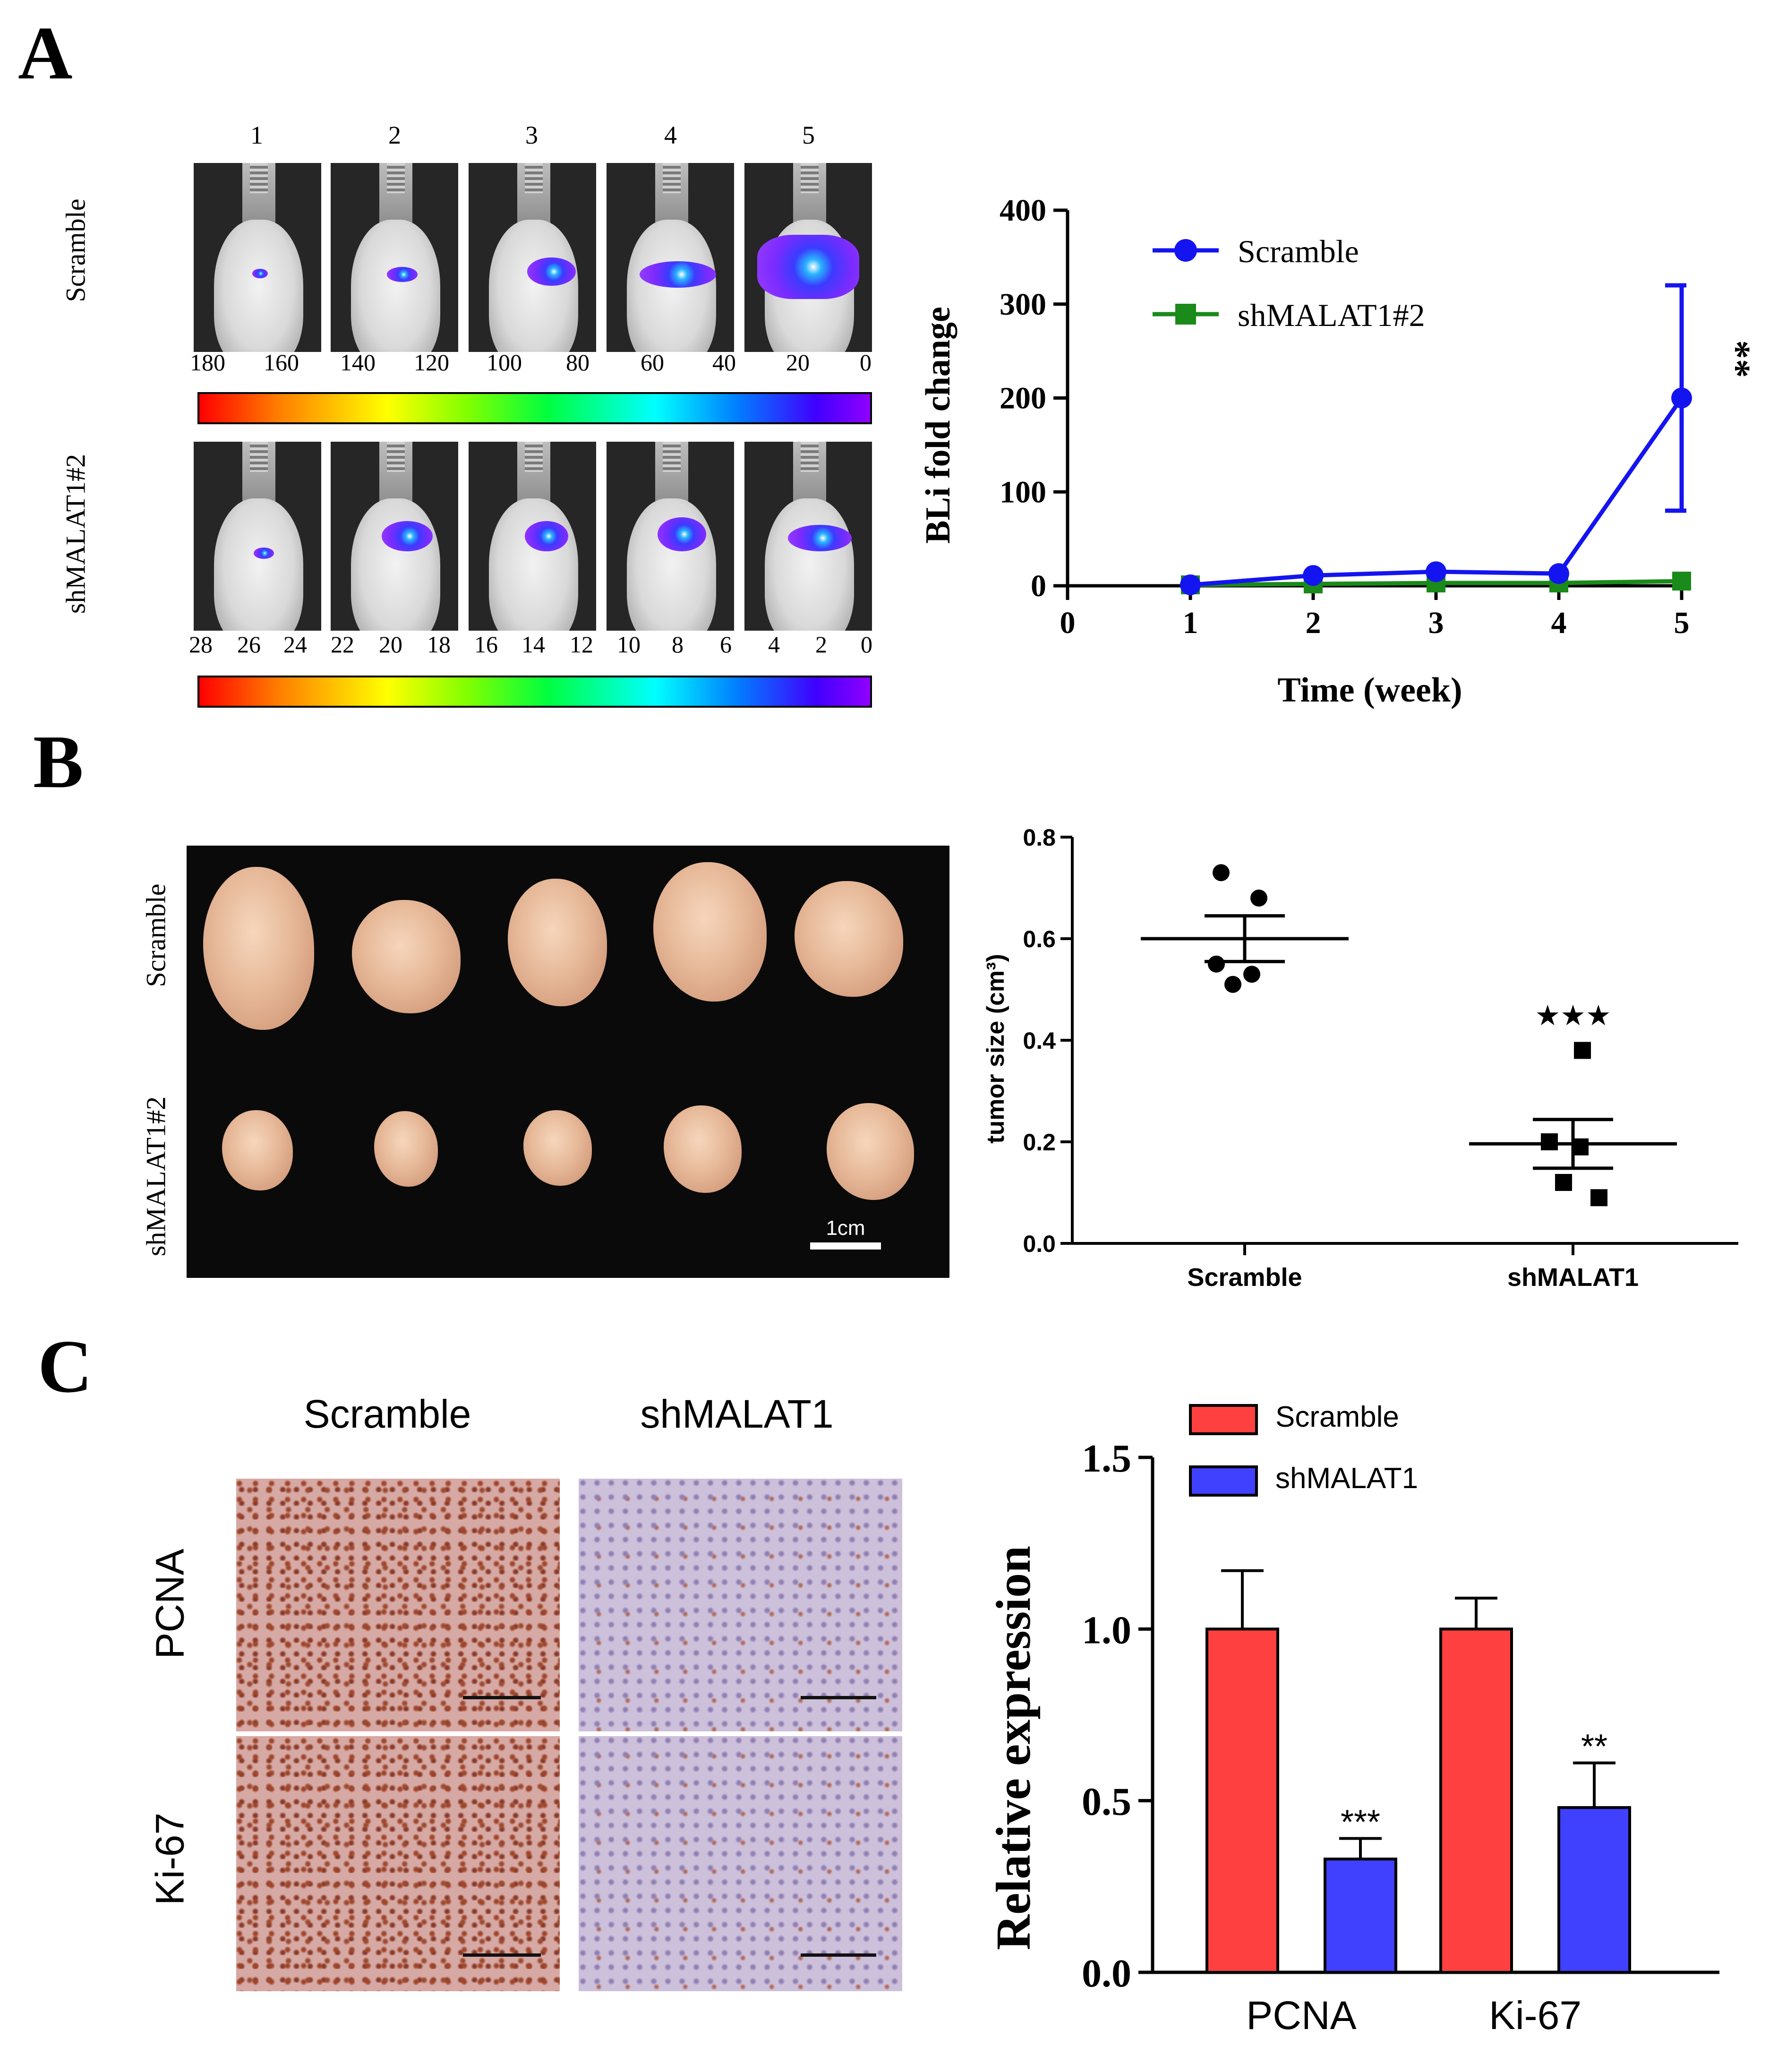 The width and height of the screenshot is (1778, 2072). Describe the element at coordinates (1559, 623) in the screenshot. I see `bli-x-tick-label: 4` at that location.